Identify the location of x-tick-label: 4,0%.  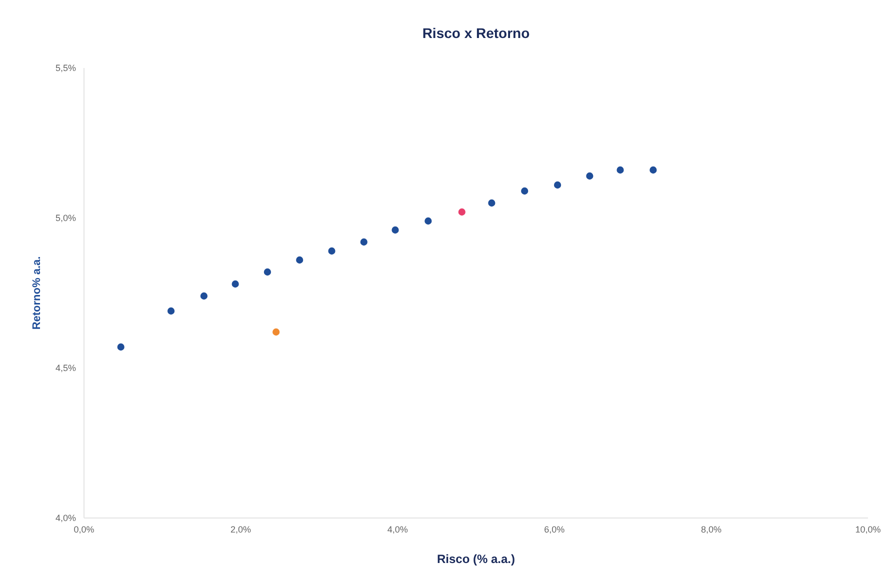
(397, 529).